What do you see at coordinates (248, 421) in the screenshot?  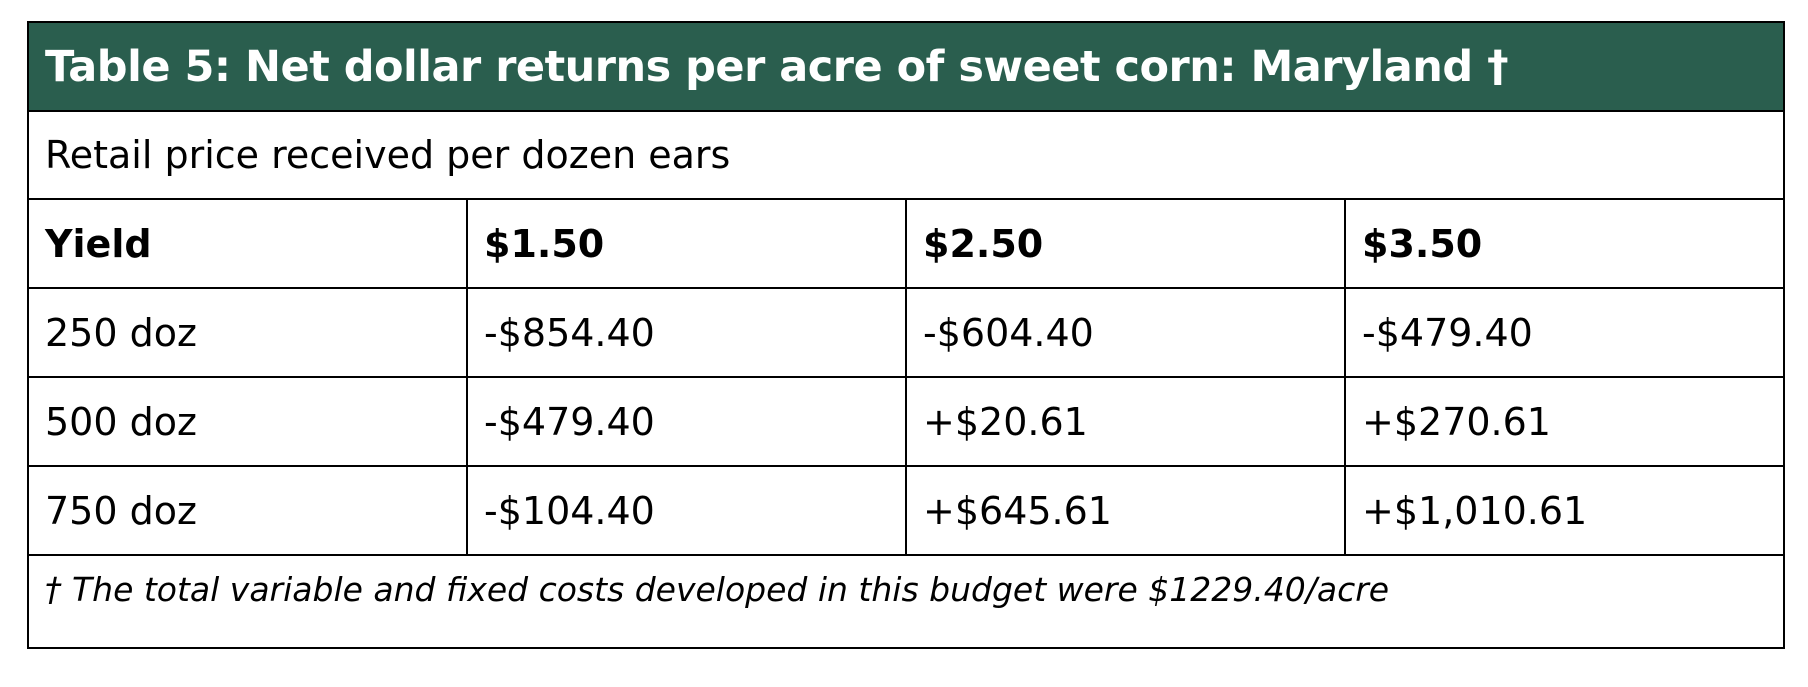 I see `row-yield-cell: 500 doz` at bounding box center [248, 421].